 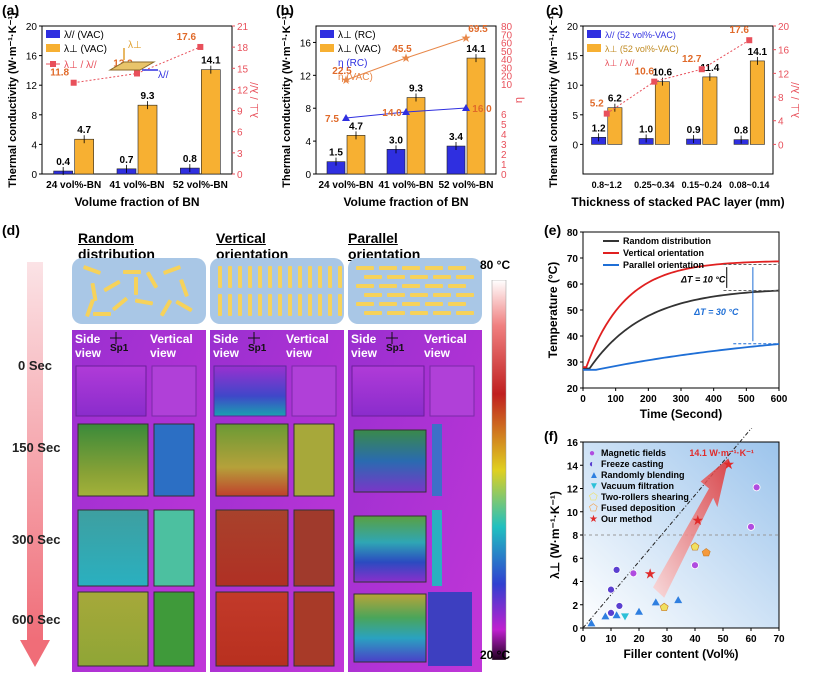 I want to click on y-tick-label: 4, so click(x=34, y=145).